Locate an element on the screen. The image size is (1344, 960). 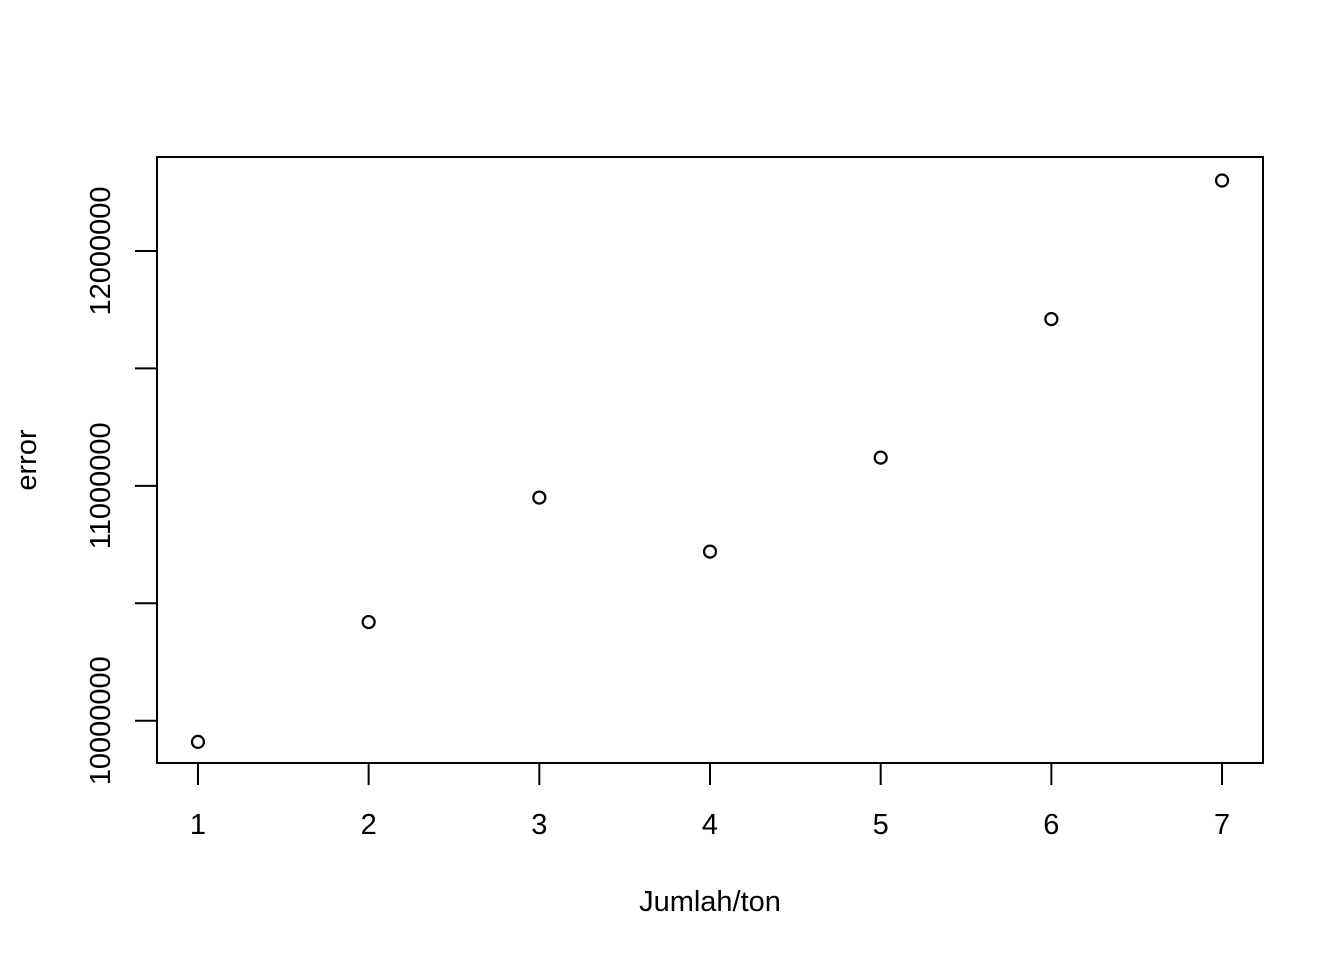
y-axis: 10000000 11000000 12000000 is located at coordinates (121, 485).